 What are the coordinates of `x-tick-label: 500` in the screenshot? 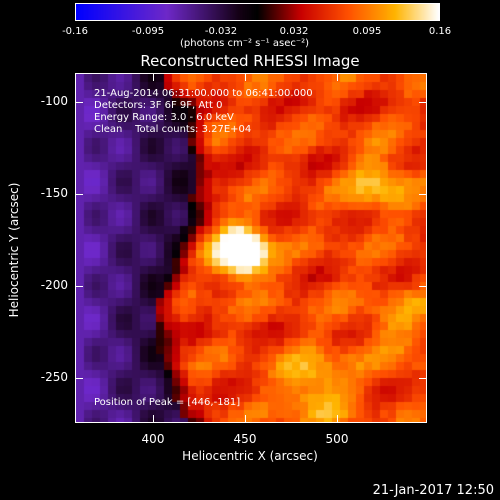 It's located at (337, 439).